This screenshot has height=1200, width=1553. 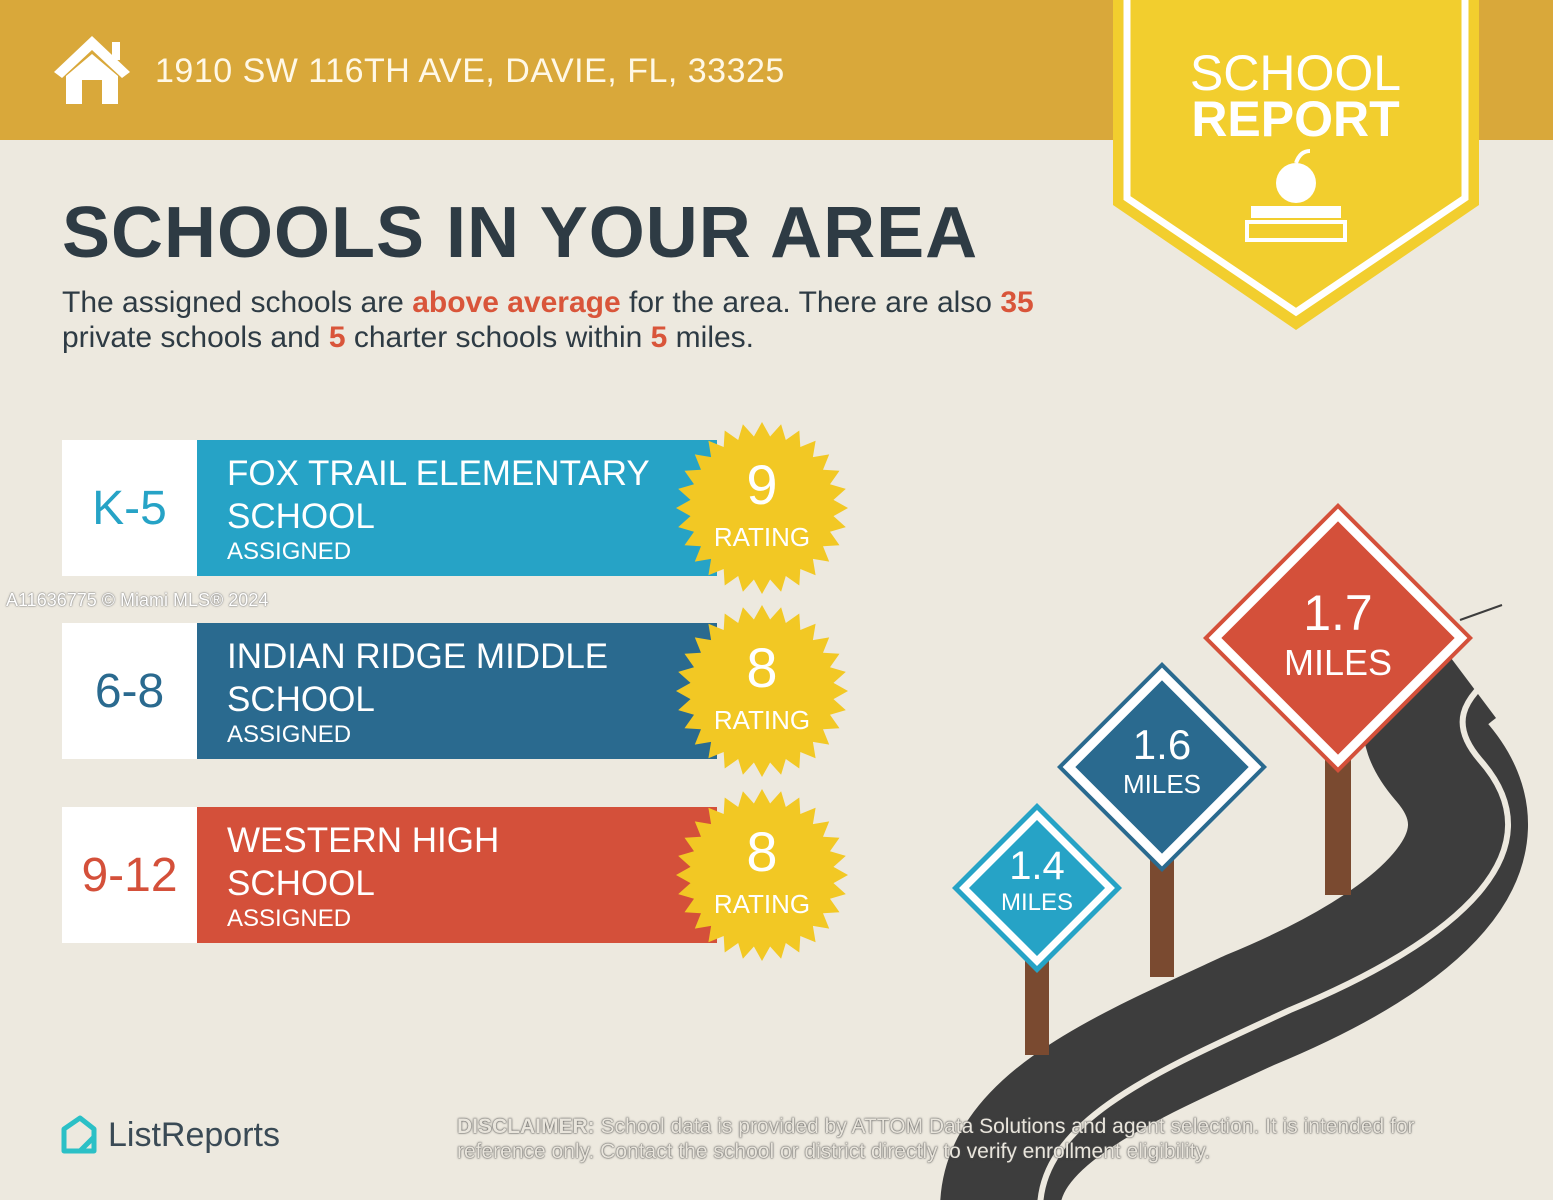 I want to click on watermark: A11636775 © Miami MLS® 2024, so click(x=137, y=600).